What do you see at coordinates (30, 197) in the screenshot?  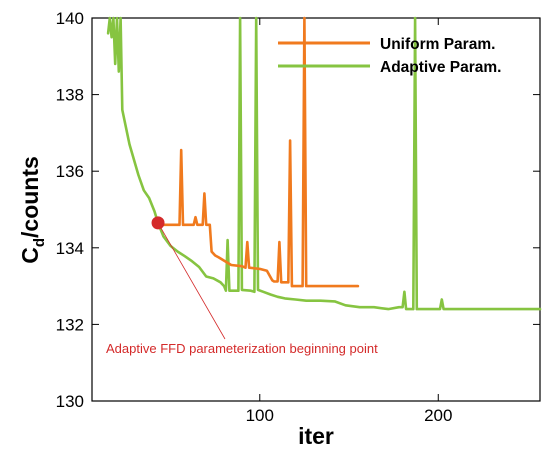 I see `y-axis-title-suffix: /counts` at bounding box center [30, 197].